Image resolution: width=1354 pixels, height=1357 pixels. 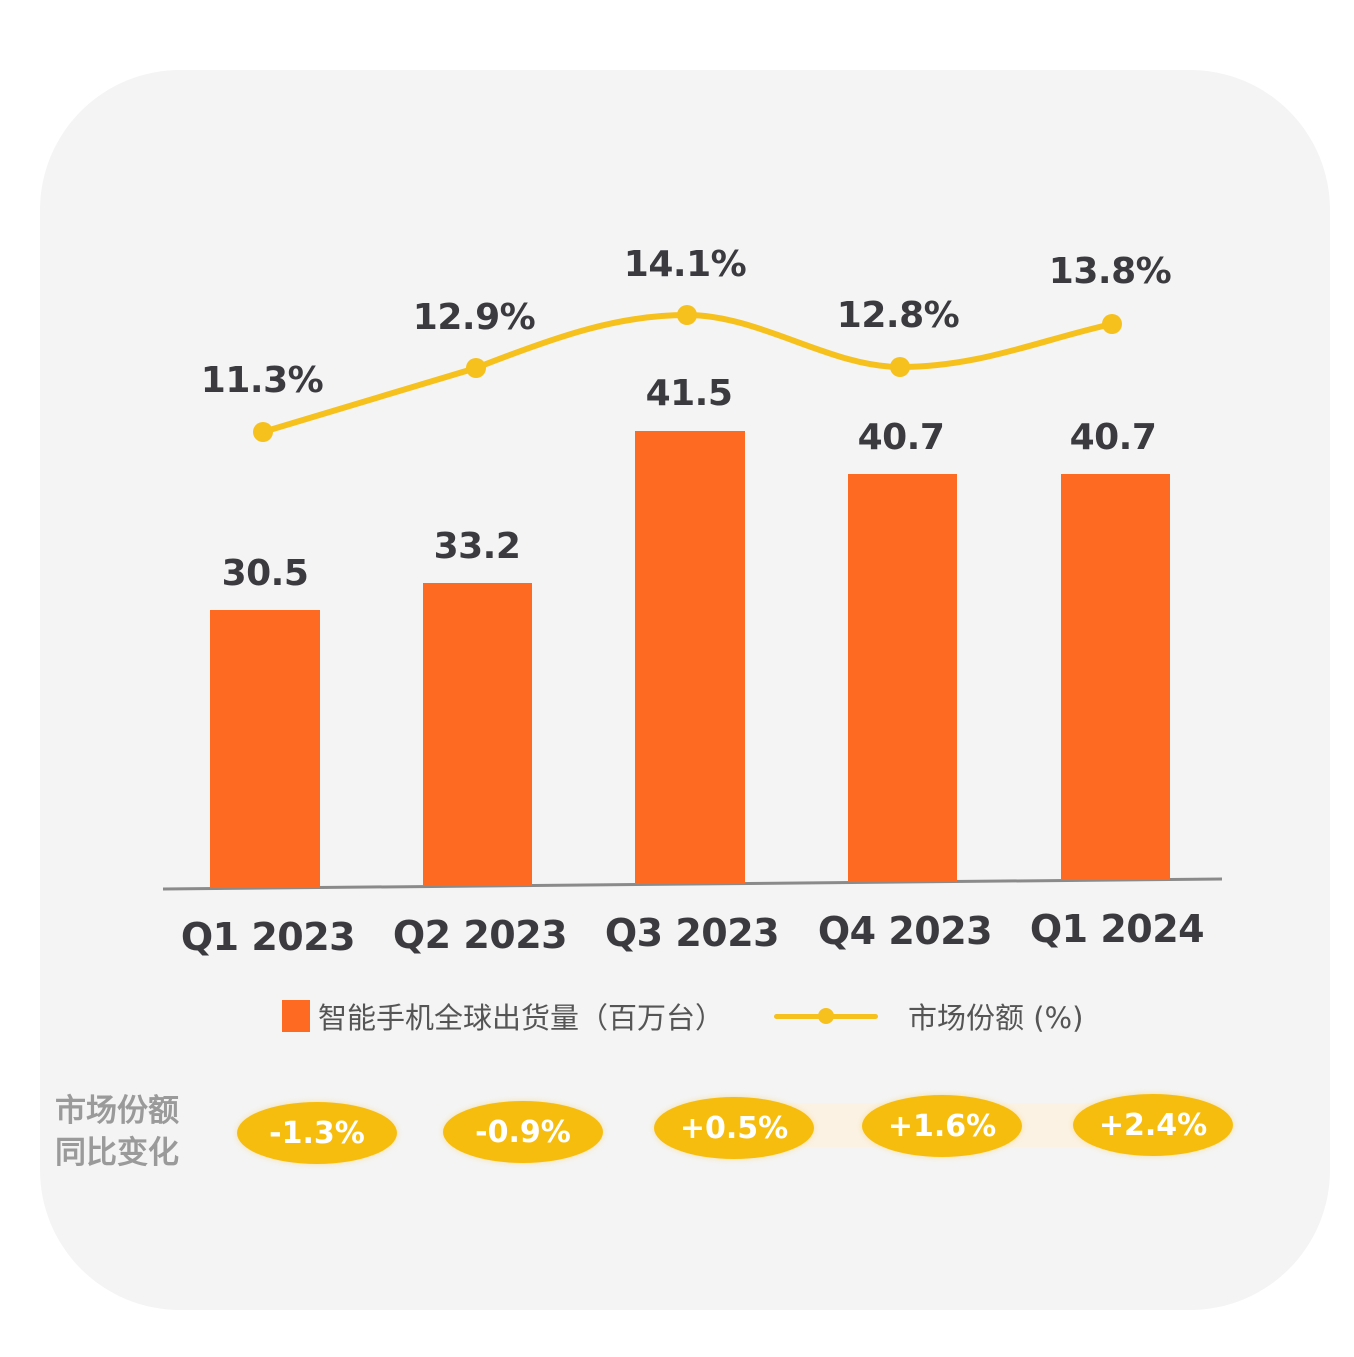 What do you see at coordinates (692, 933) in the screenshot?
I see `x-tick-label: Q3 2023` at bounding box center [692, 933].